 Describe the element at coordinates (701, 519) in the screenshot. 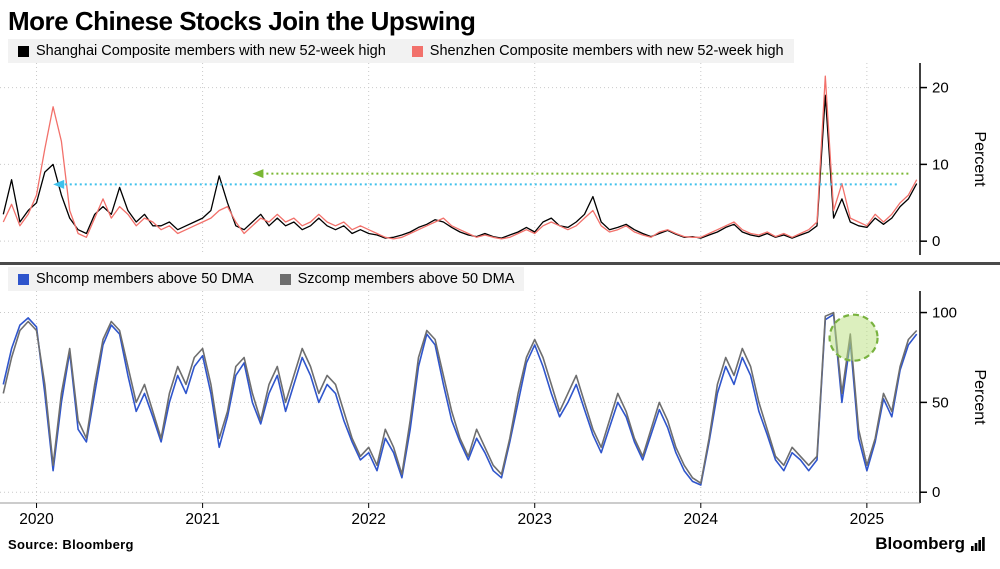

I see `svg-text: 2024` at that location.